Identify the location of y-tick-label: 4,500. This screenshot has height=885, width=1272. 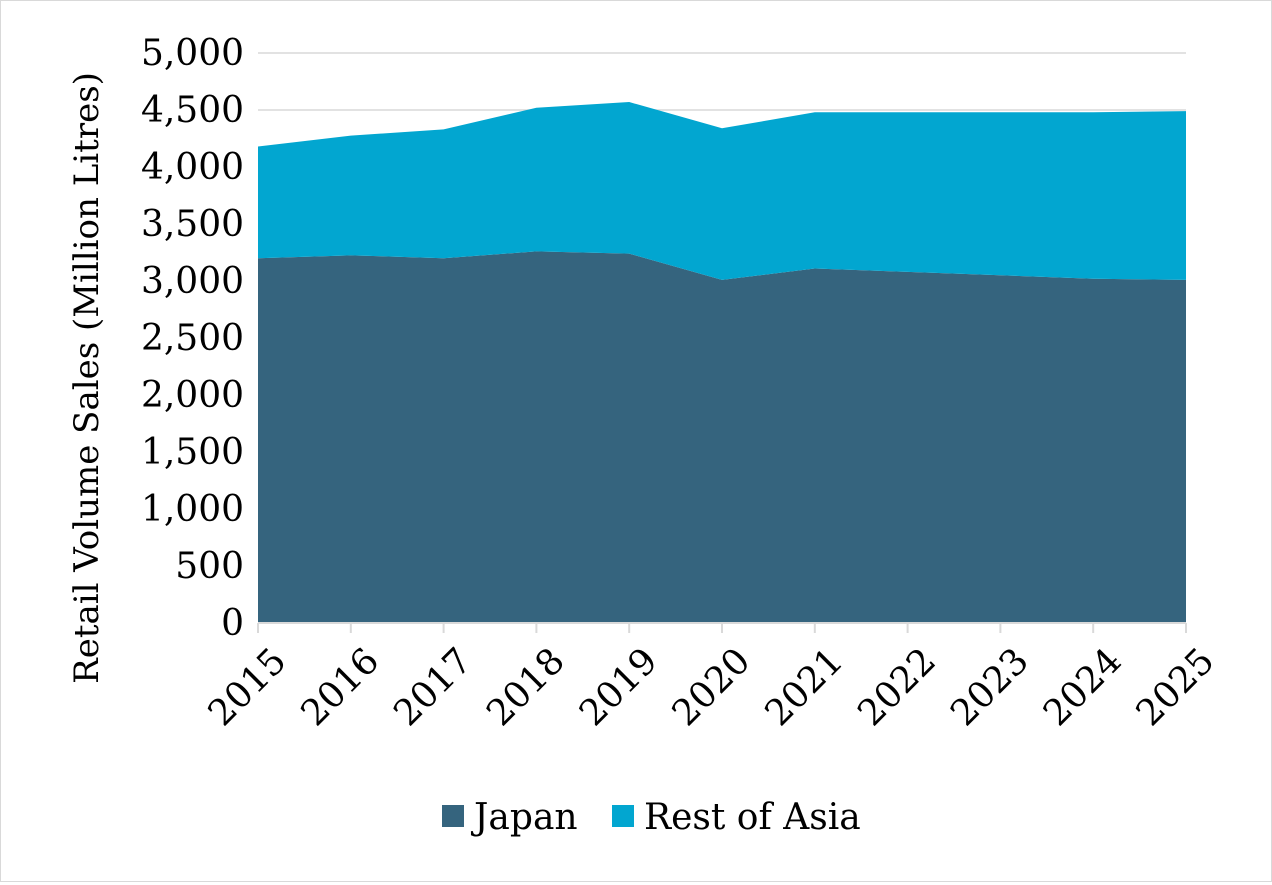
(192, 110).